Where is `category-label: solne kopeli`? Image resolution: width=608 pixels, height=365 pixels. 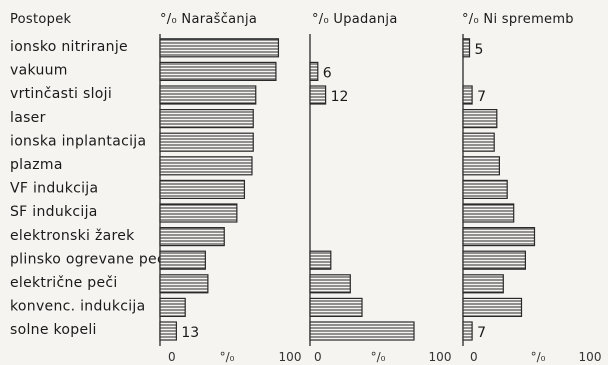
category-label: solne kopeli is located at coordinates (53, 330).